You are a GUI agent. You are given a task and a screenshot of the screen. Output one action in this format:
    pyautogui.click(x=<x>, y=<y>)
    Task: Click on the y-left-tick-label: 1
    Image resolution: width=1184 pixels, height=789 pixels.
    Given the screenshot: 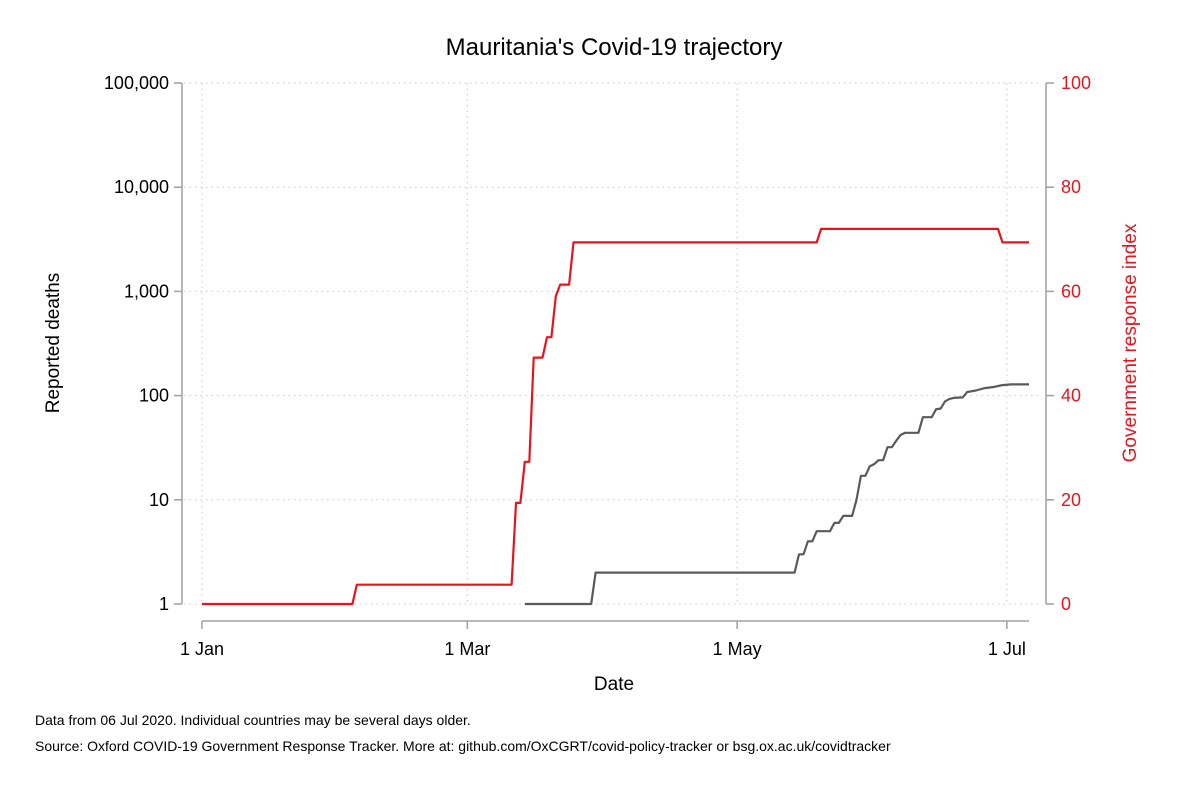 What is the action you would take?
    pyautogui.click(x=164, y=604)
    